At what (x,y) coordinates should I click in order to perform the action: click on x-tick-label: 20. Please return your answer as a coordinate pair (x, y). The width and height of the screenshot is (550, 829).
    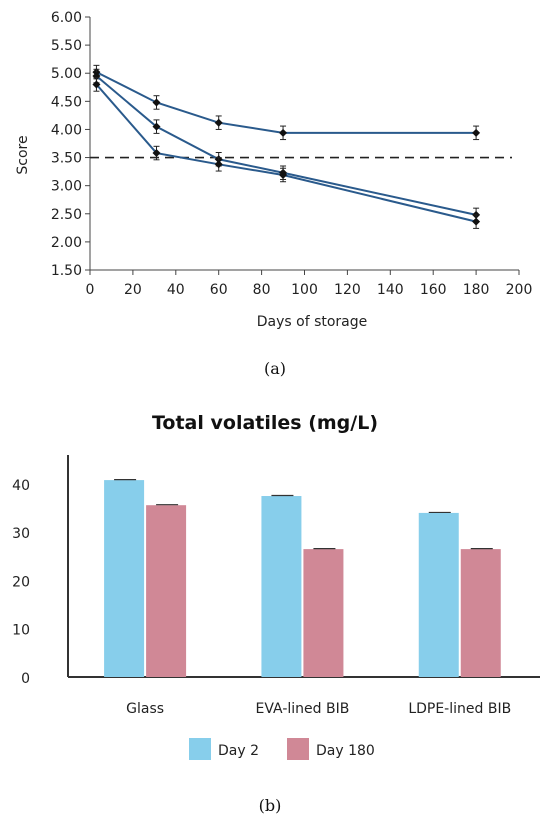
    Looking at the image, I should click on (133, 290).